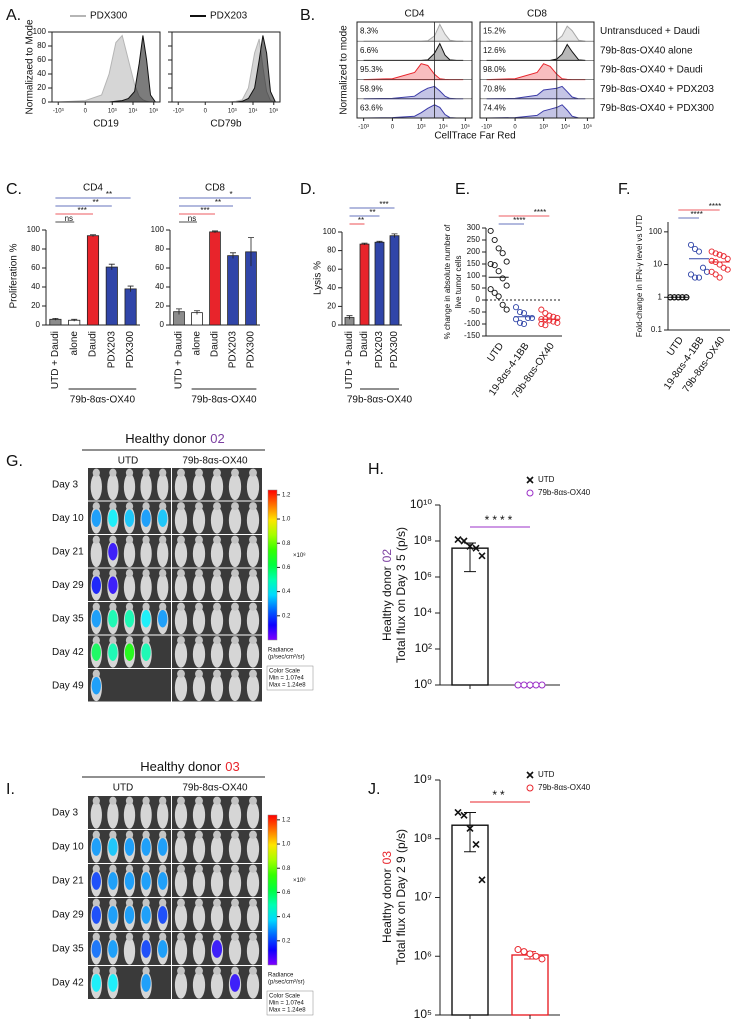 This screenshot has width=741, height=1034. Describe the element at coordinates (331, 268) in the screenshot. I see `y-tick-label: 60` at that location.